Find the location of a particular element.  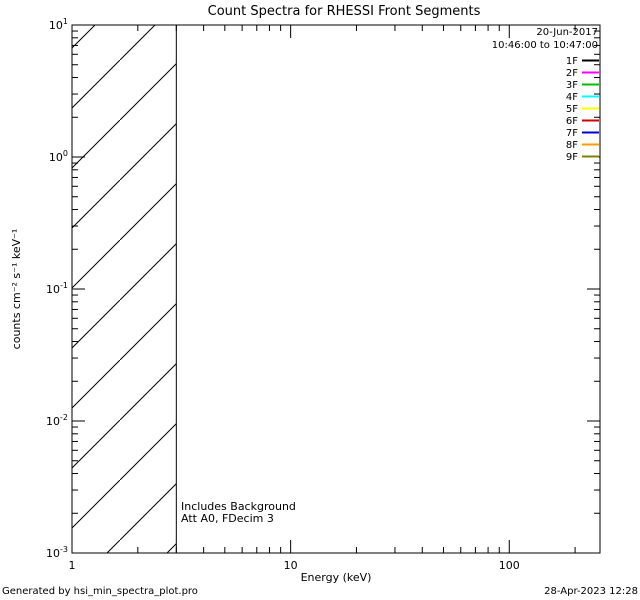

legend-label-1F: 1F is located at coordinates (572, 61).